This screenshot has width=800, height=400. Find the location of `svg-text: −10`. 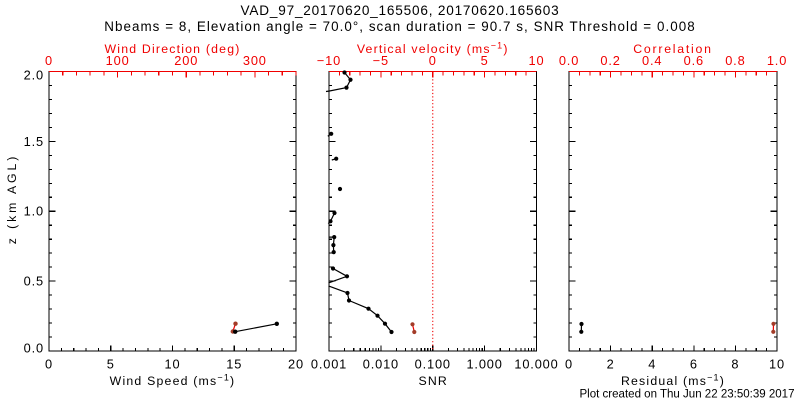

svg-text: −10 is located at coordinates (329, 60).